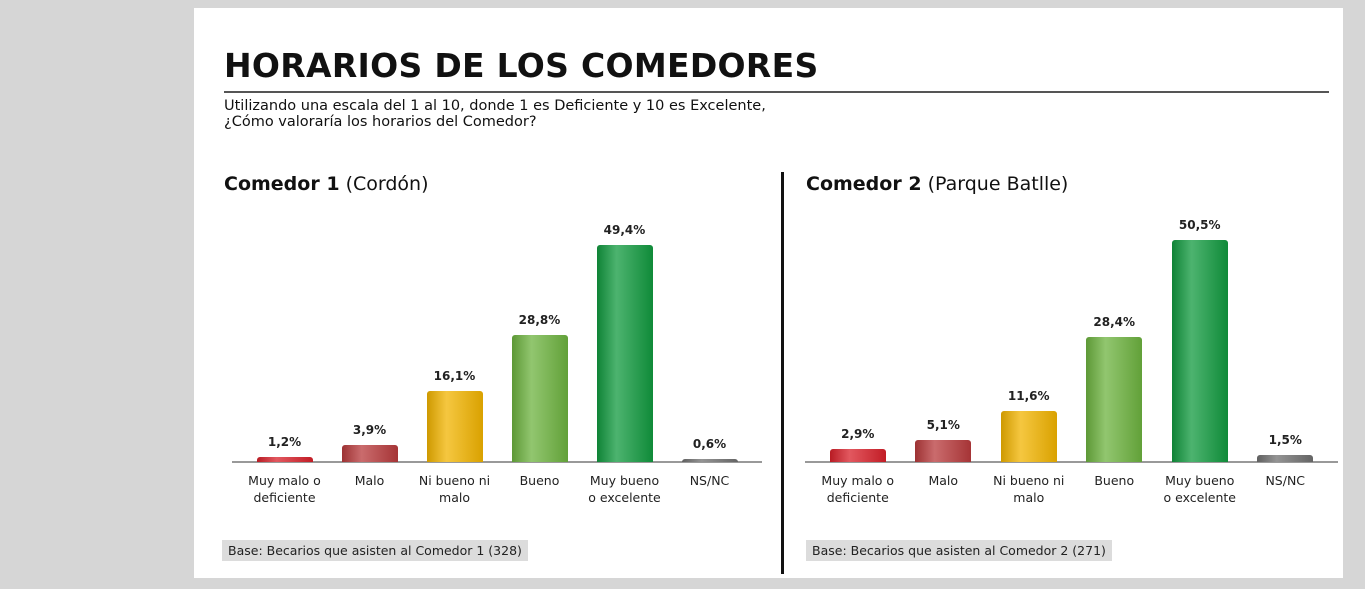 The width and height of the screenshot is (1365, 589). Describe the element at coordinates (1285, 440) in the screenshot. I see `value-label: 1,5%` at that location.